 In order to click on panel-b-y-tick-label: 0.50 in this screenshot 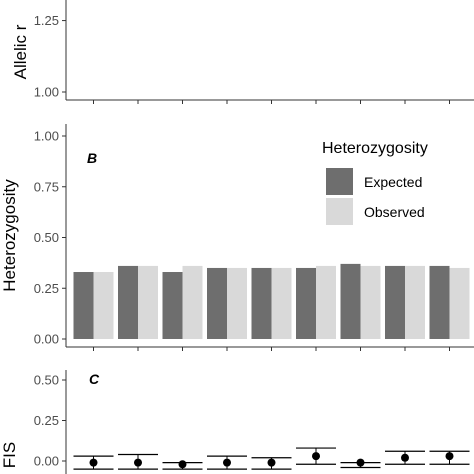, I will do `click(46, 237)`.